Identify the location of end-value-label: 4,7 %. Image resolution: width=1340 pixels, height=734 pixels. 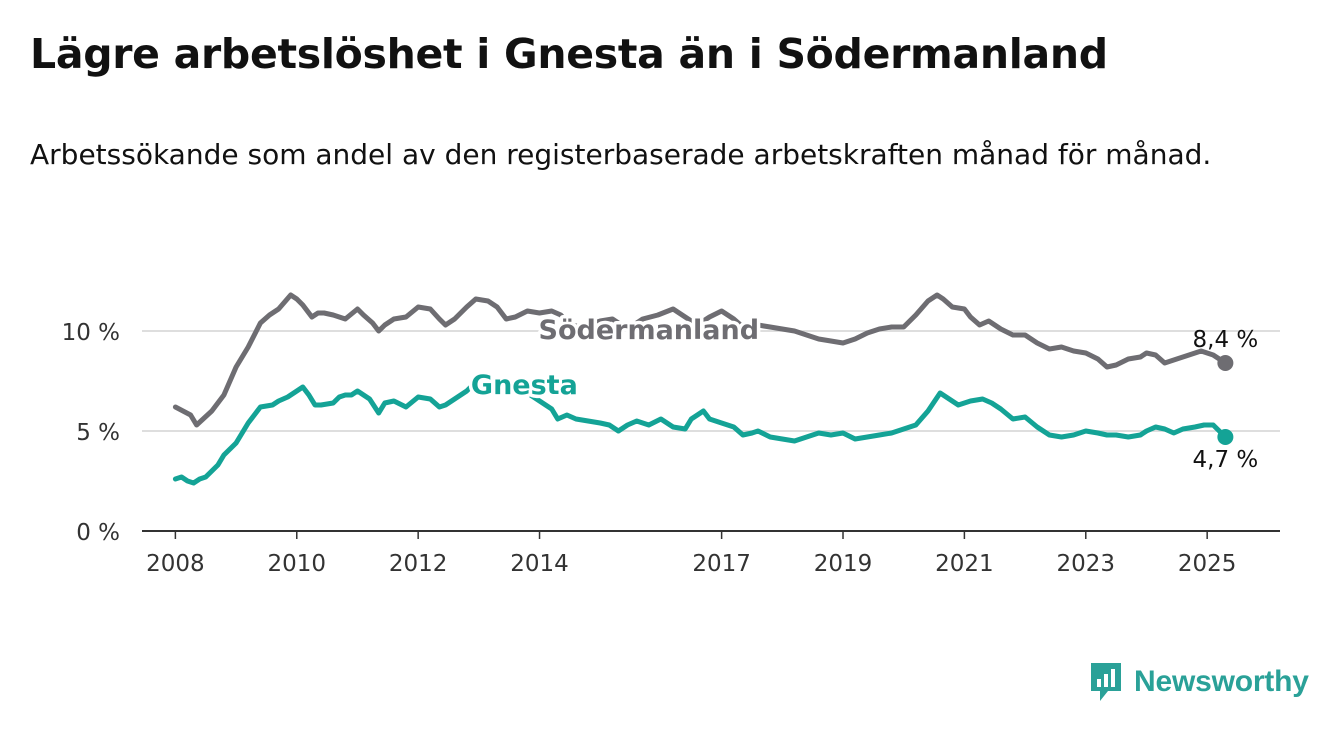
(1226, 460).